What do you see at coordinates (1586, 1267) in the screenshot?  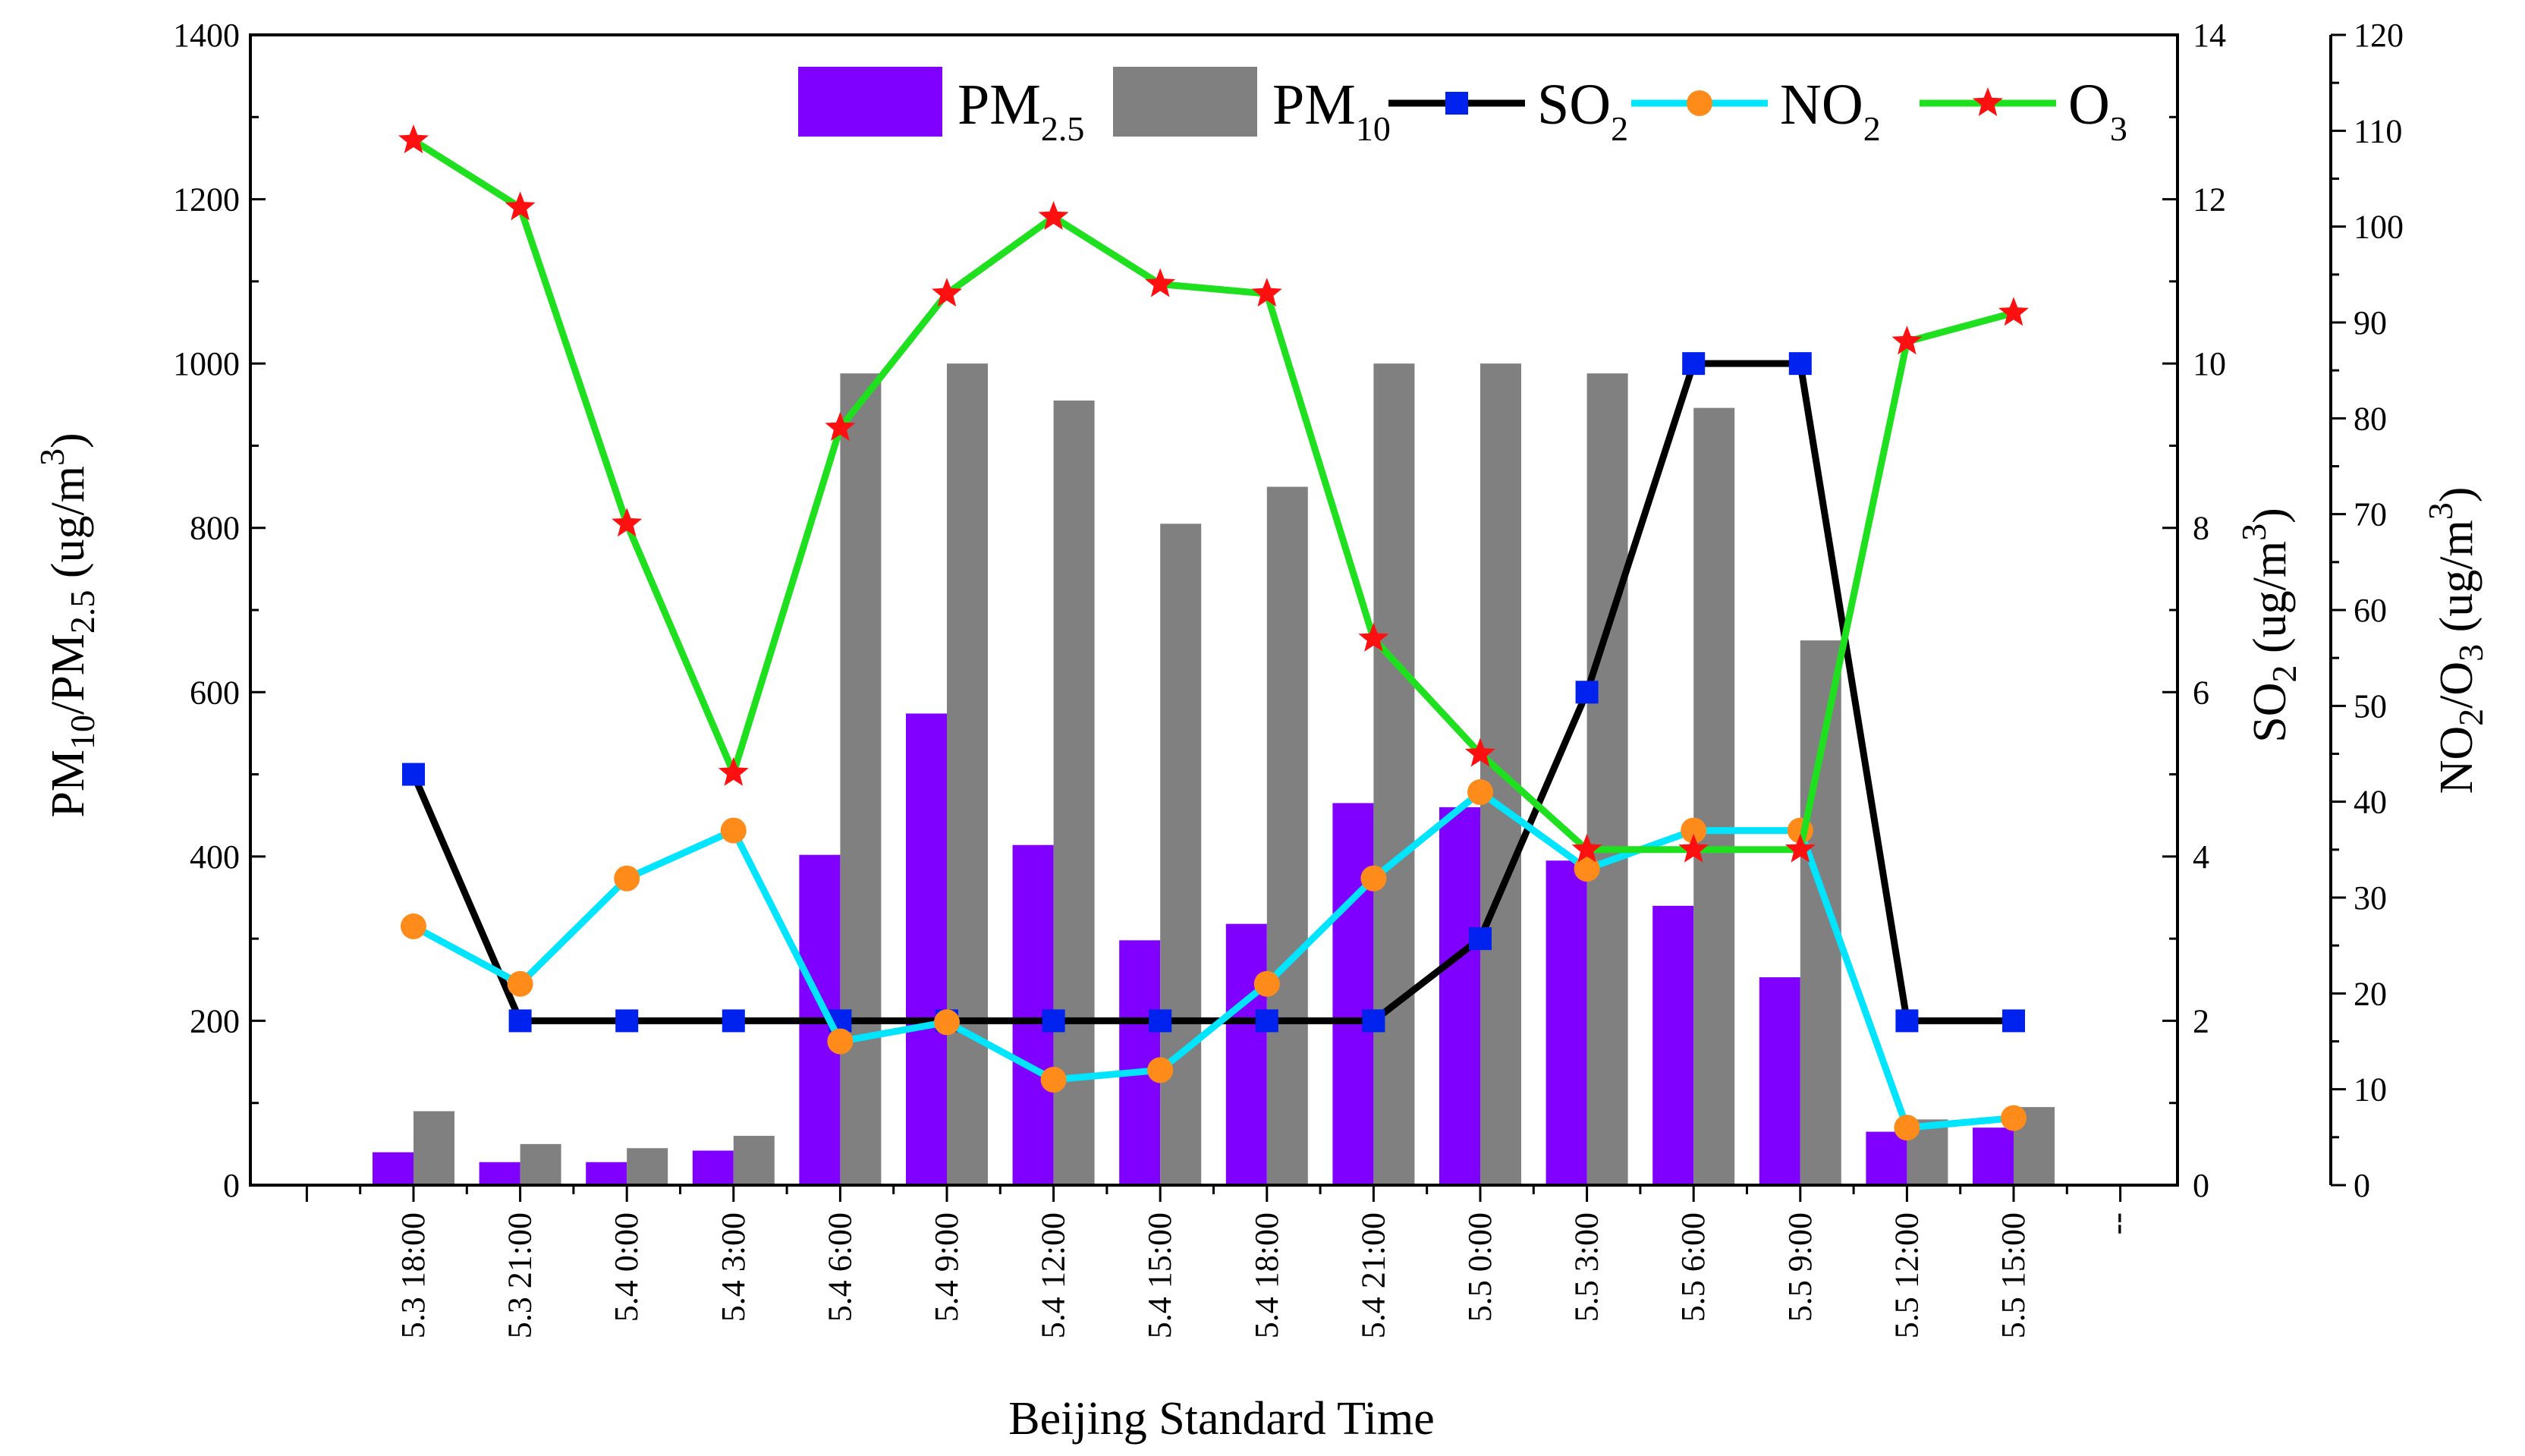 I see `x-tick-label: 5.5 3:00` at bounding box center [1586, 1267].